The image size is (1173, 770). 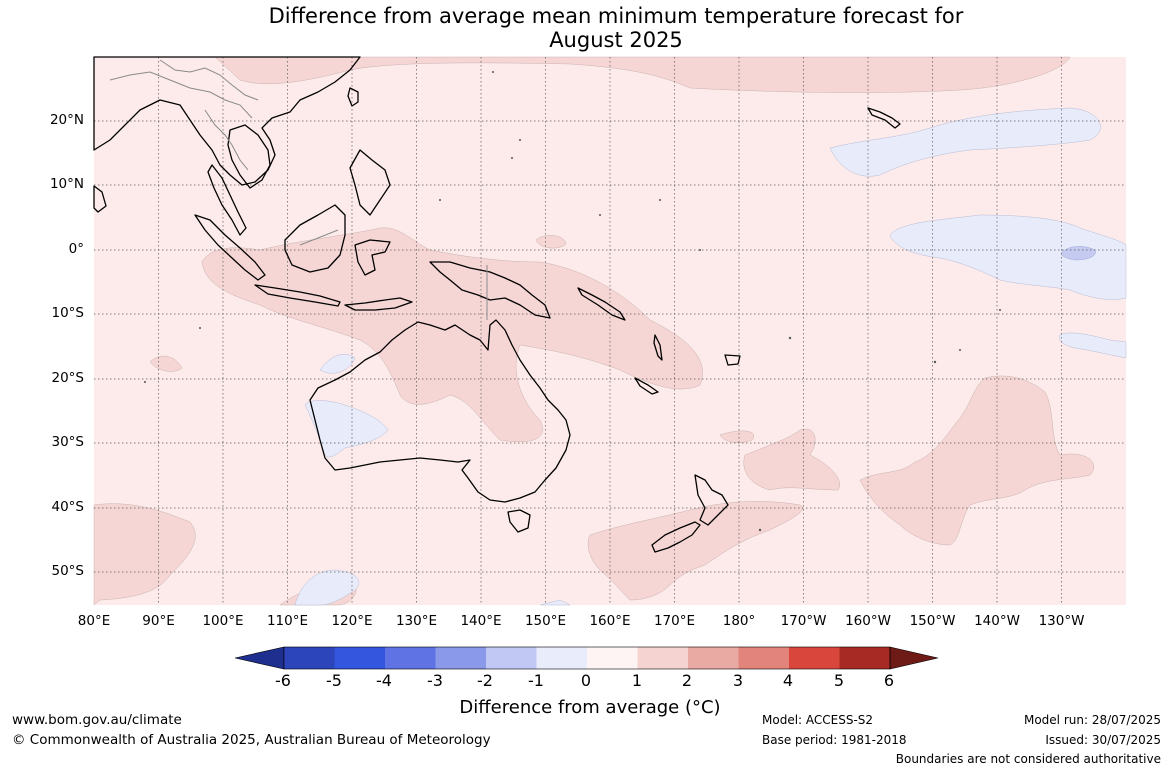 I want to click on lon-tick-label: 120°E, so click(x=352, y=621).